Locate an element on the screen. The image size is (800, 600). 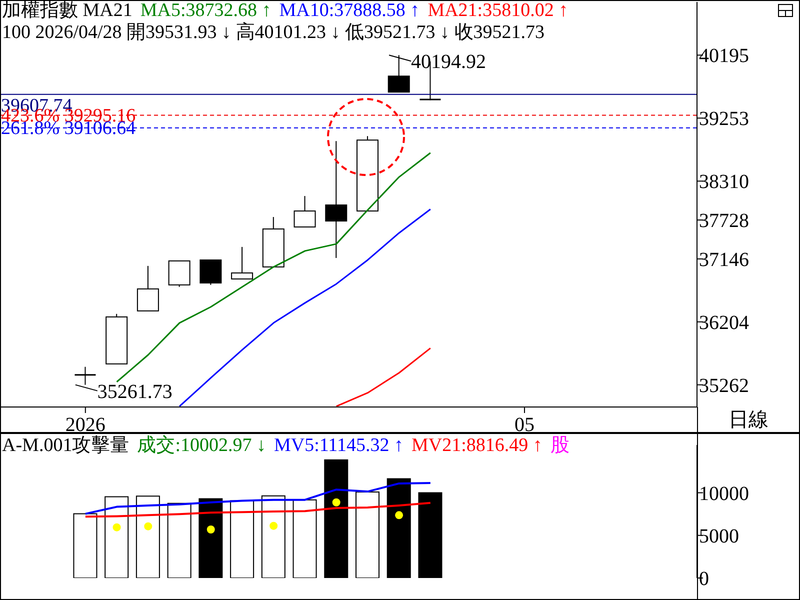
y-tick-label: 38310 is located at coordinates (724, 182).